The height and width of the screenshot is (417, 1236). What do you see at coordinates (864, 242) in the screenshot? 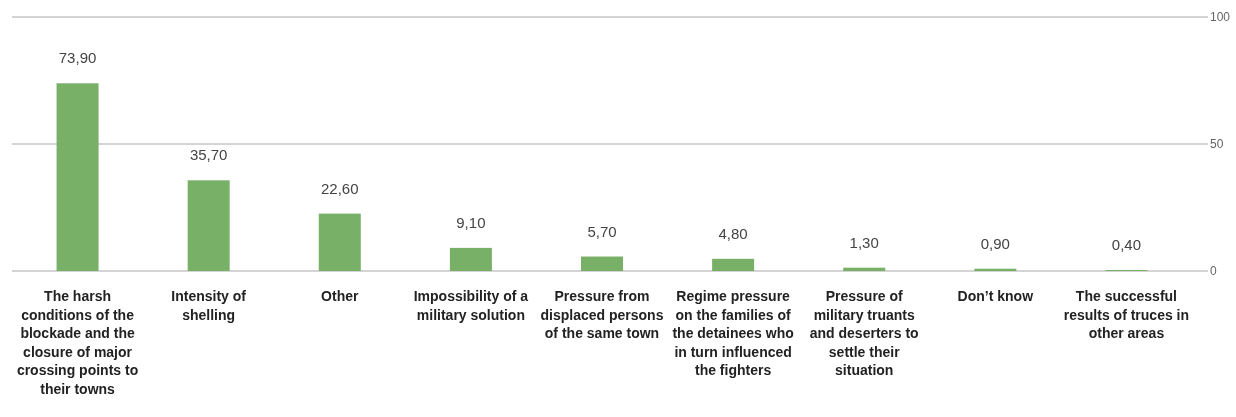
I see `data-label: 1,30` at bounding box center [864, 242].